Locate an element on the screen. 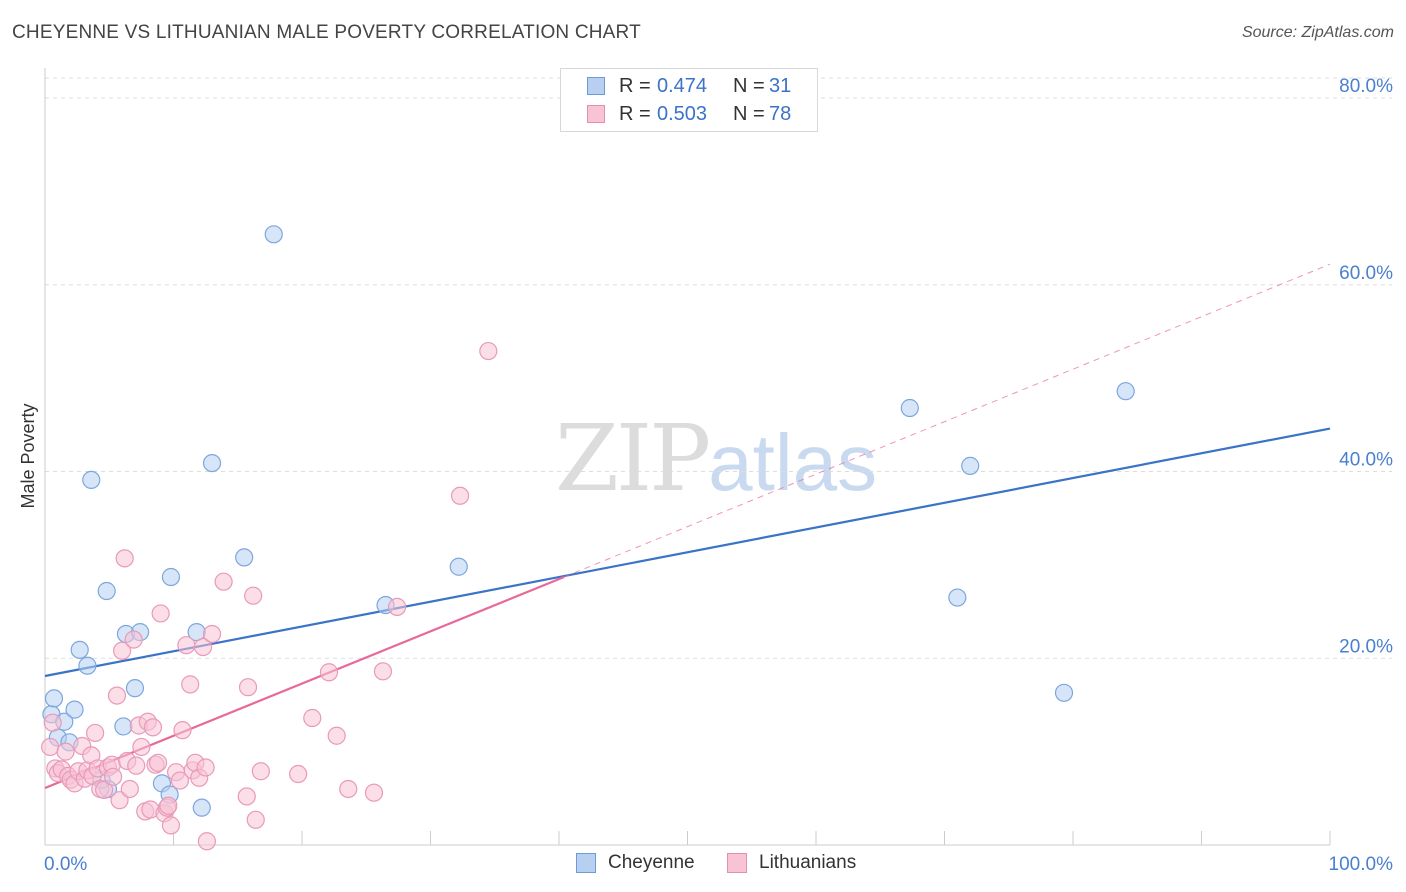 This screenshot has height=892, width=1406. bottom-legend-lithuanians: Lithuanians is located at coordinates (791, 863).